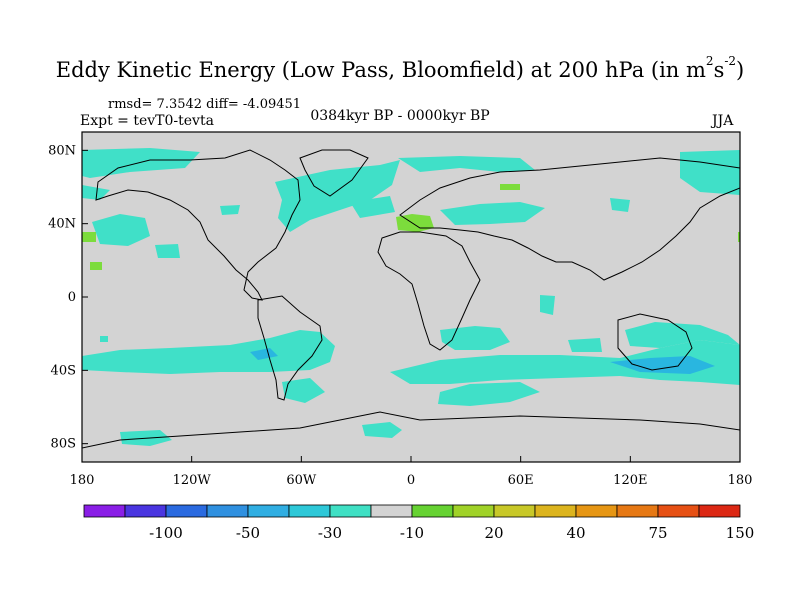 This screenshot has height=600, width=800. I want to click on y-tick-label: 40N, so click(62, 224).